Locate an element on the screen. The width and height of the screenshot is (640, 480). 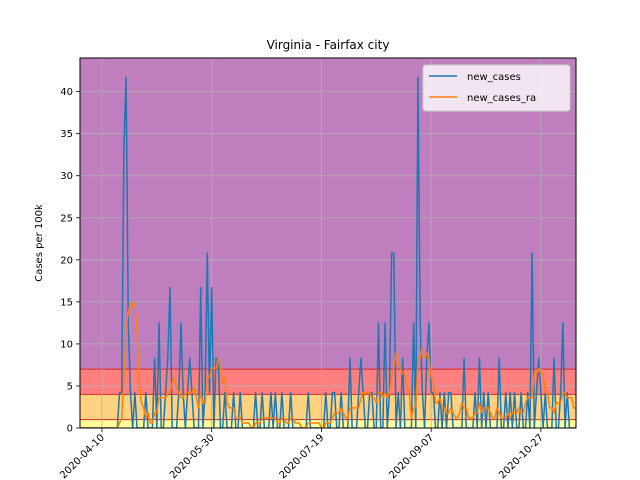
y-tick-label: 30 is located at coordinates (66, 176).